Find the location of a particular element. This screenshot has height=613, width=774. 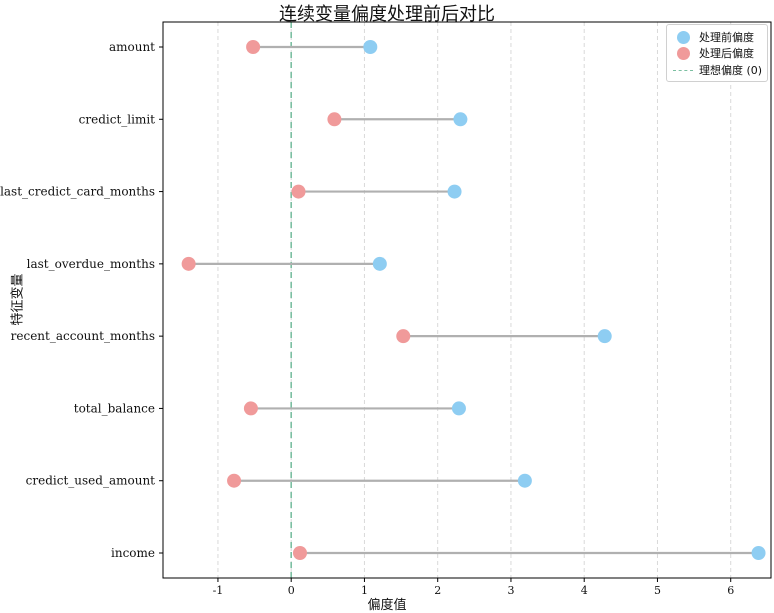

x-axis-label: 偏度值 is located at coordinates (387, 605).